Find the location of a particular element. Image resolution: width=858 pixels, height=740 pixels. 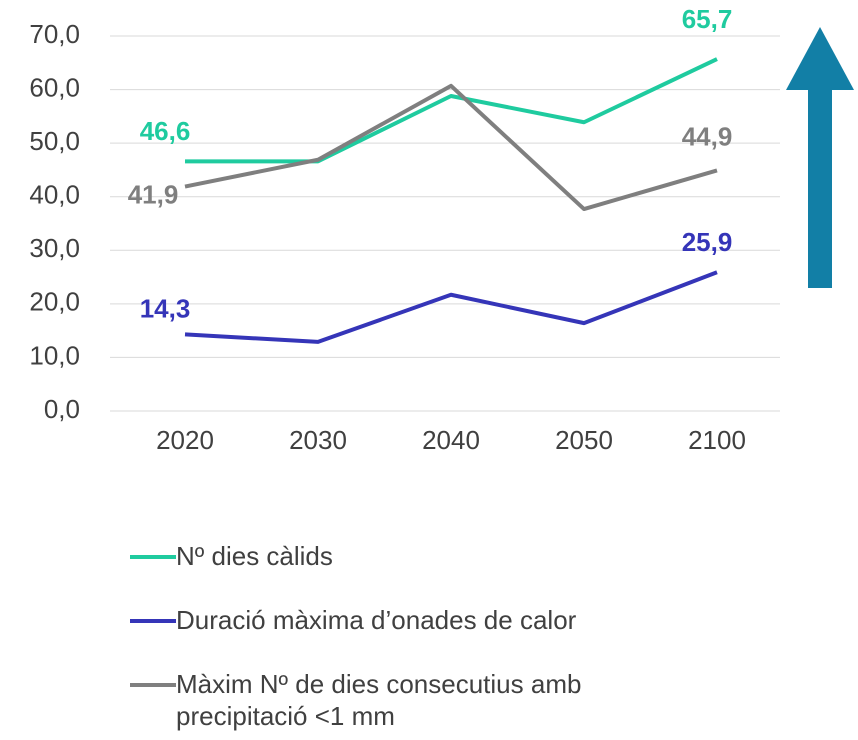

y-tick-label: 20,0 is located at coordinates (54, 302).